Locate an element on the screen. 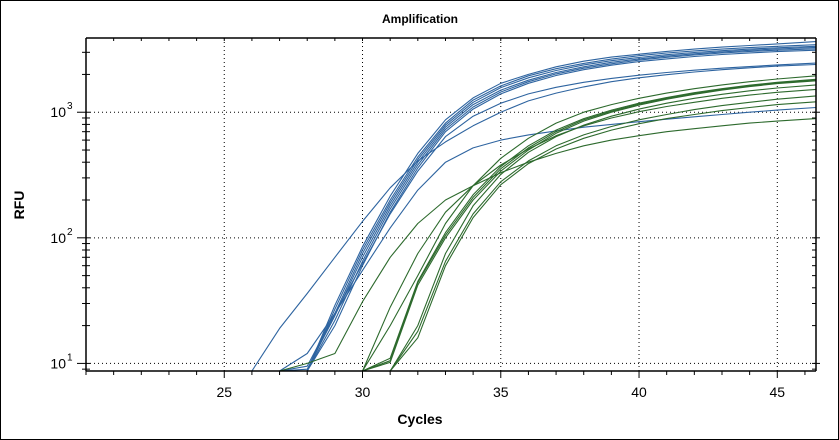 Image resolution: width=839 pixels, height=440 pixels. x-axis-label: Cycles is located at coordinates (419, 419).